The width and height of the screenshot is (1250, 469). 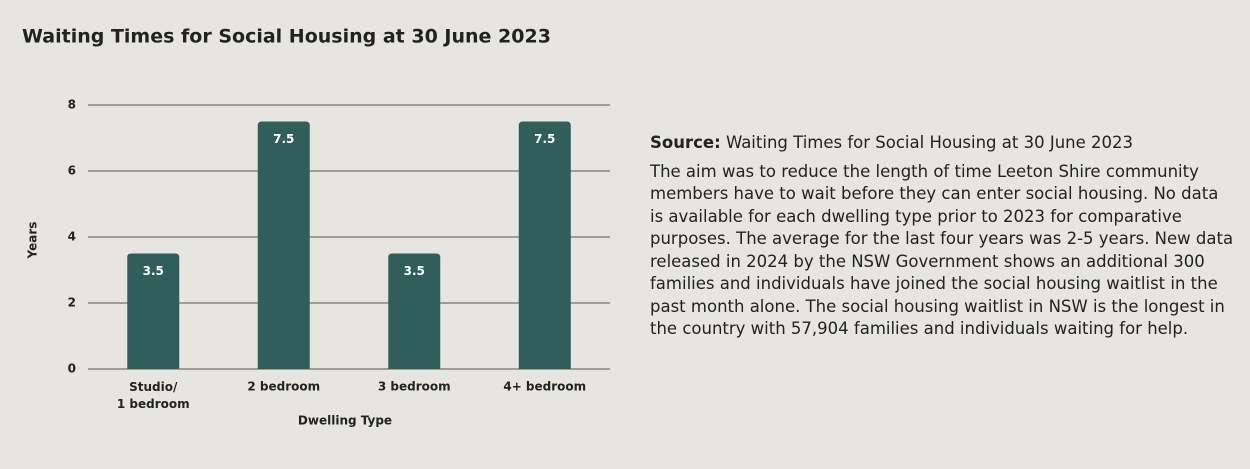 I want to click on y-axis-label: Years, so click(x=33, y=241).